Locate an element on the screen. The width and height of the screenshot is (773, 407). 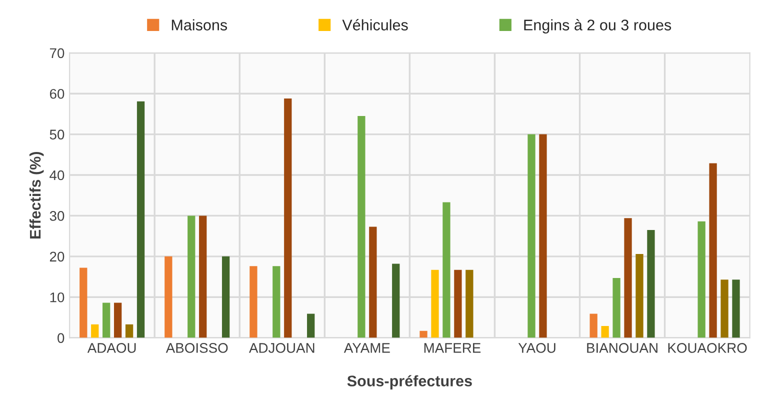
y-axis-title: Effectifs (%) is located at coordinates (36, 195).